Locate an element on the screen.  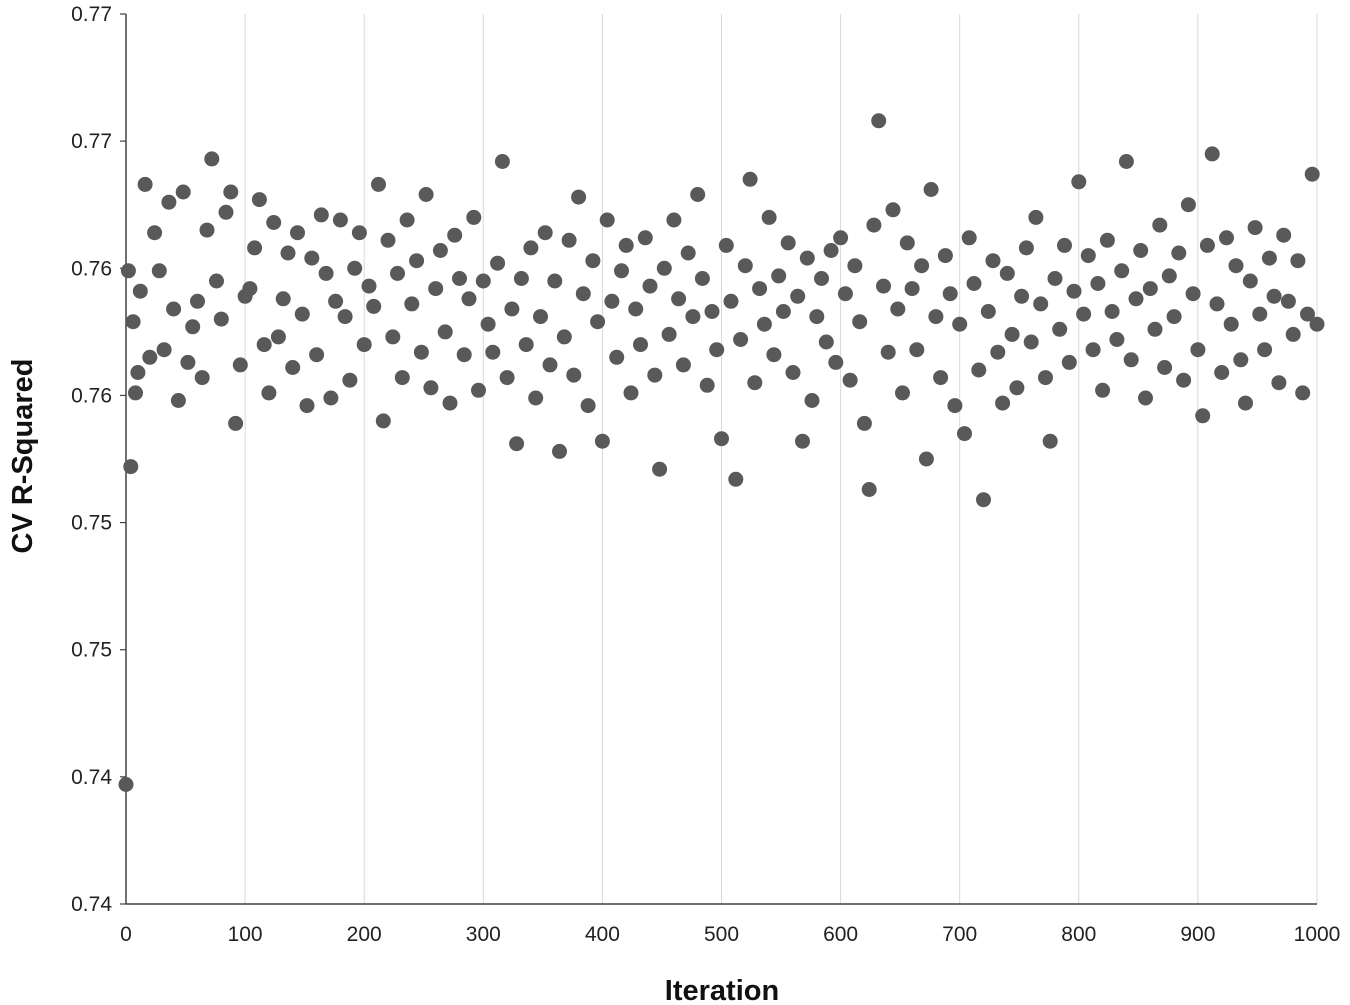
y-tick-labels: 0.74 0.74 0.75 0.75 0.76 0.76 0.77 0.77 is located at coordinates (91, 459).